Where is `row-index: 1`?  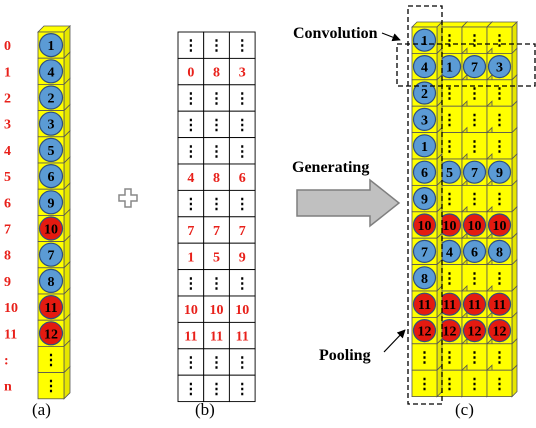 row-index: 1 is located at coordinates (7, 72).